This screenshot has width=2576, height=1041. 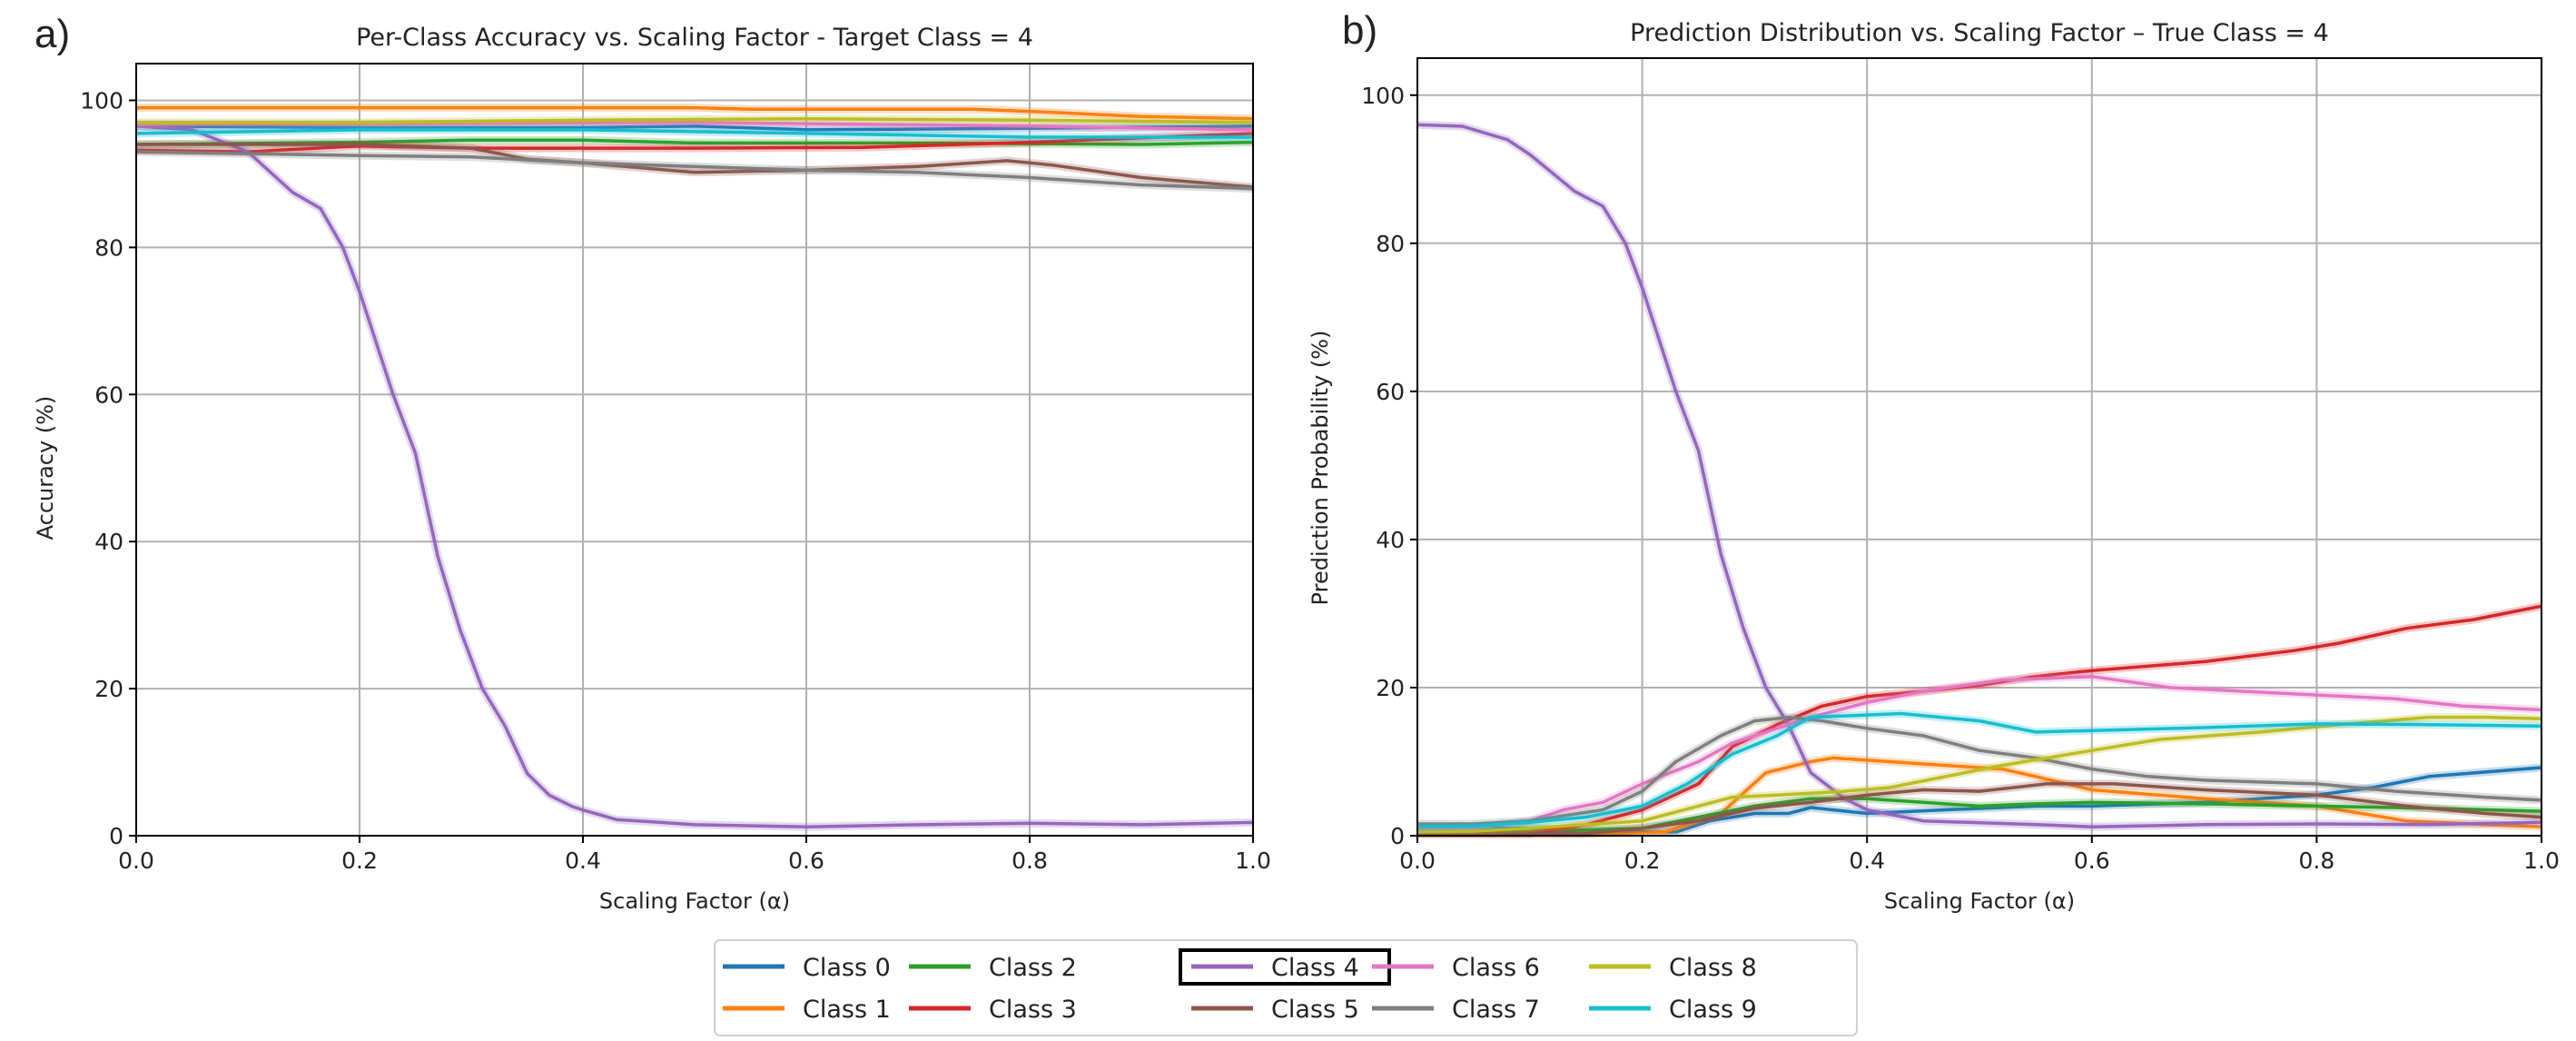 What do you see at coordinates (1713, 968) in the screenshot?
I see `legend-label: Class 8` at bounding box center [1713, 968].